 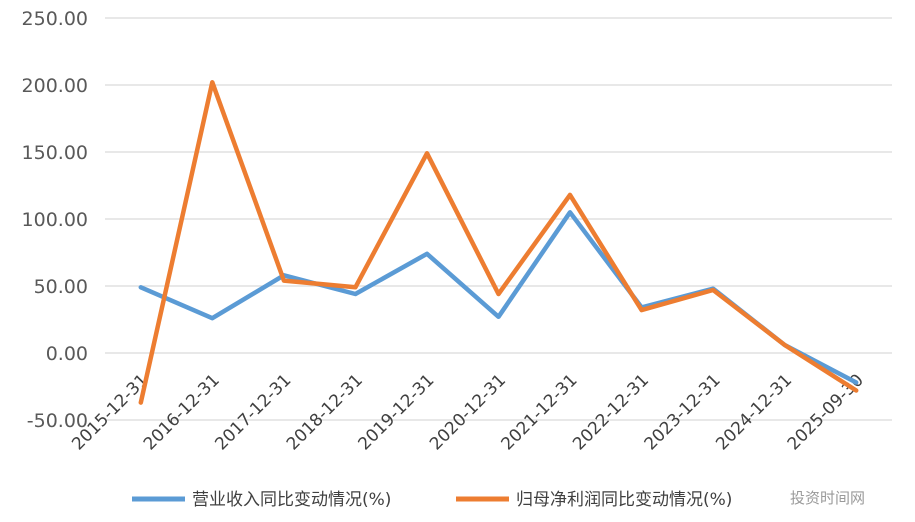 I want to click on legend: 营业收入同比变动情况(%) 归母净利润同比变动情况(%), so click(x=432, y=500).